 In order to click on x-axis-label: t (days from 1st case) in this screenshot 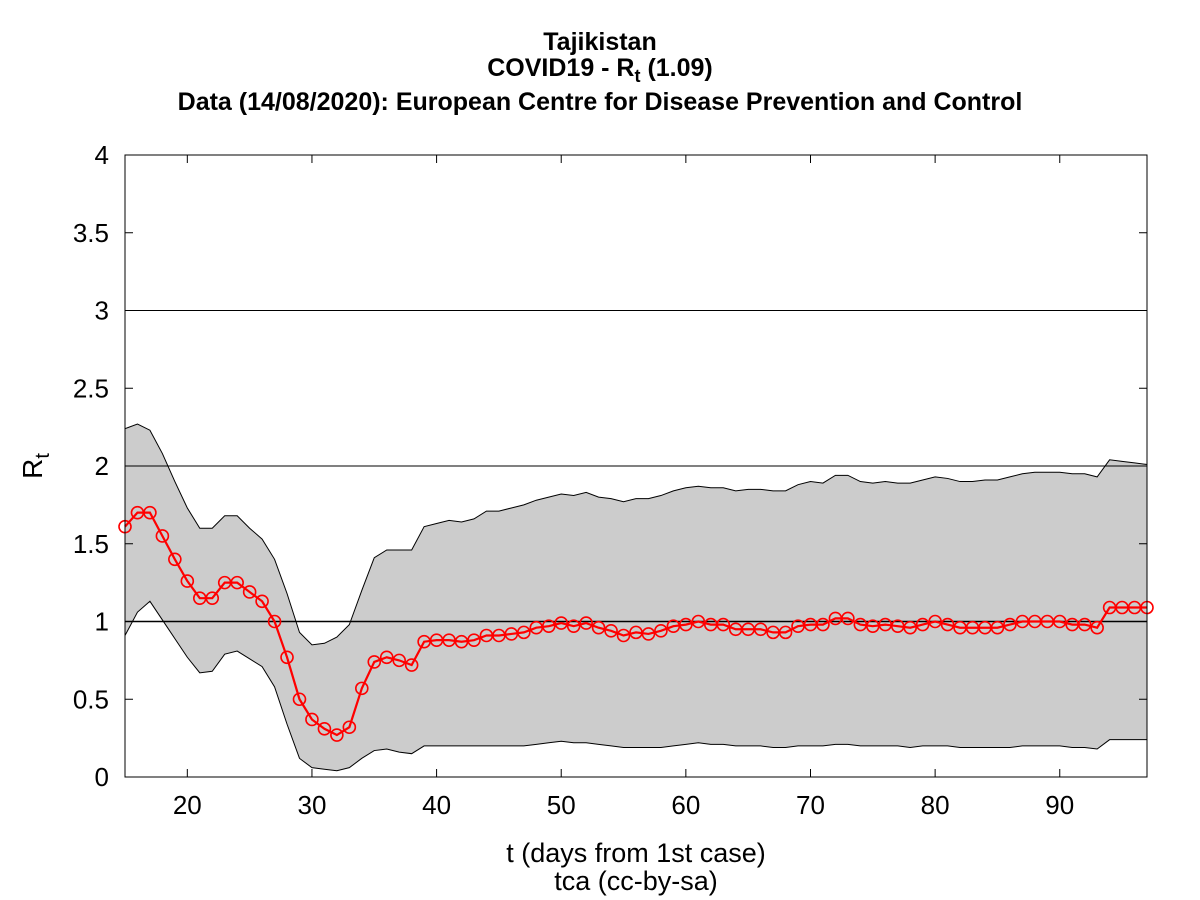, I will do `click(636, 853)`.